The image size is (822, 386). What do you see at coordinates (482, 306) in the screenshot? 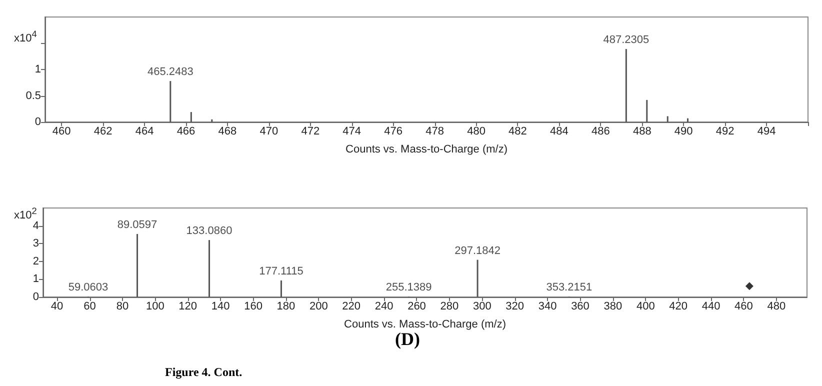
I see `x-tick-label: 300` at bounding box center [482, 306].